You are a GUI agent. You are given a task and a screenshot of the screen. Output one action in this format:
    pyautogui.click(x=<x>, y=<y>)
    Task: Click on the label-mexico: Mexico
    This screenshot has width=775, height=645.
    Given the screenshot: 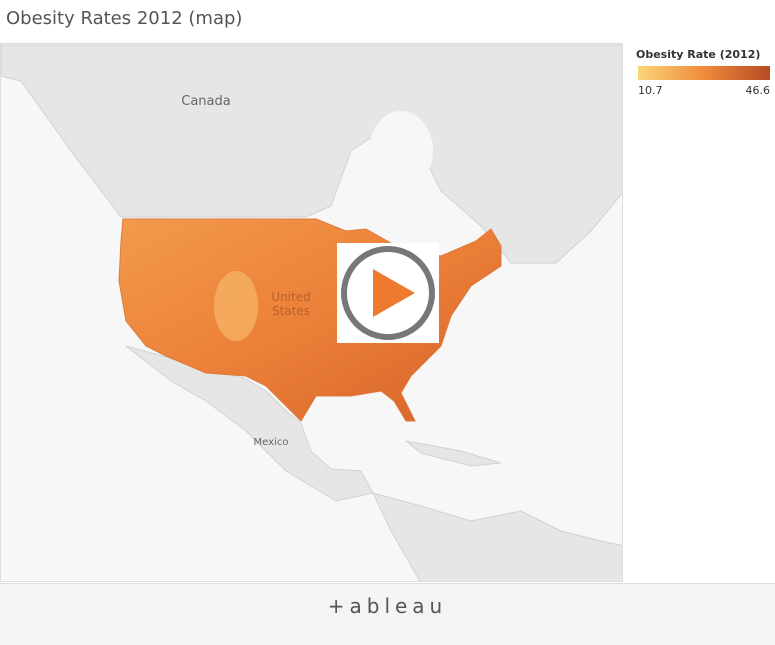 What is the action you would take?
    pyautogui.click(x=271, y=442)
    